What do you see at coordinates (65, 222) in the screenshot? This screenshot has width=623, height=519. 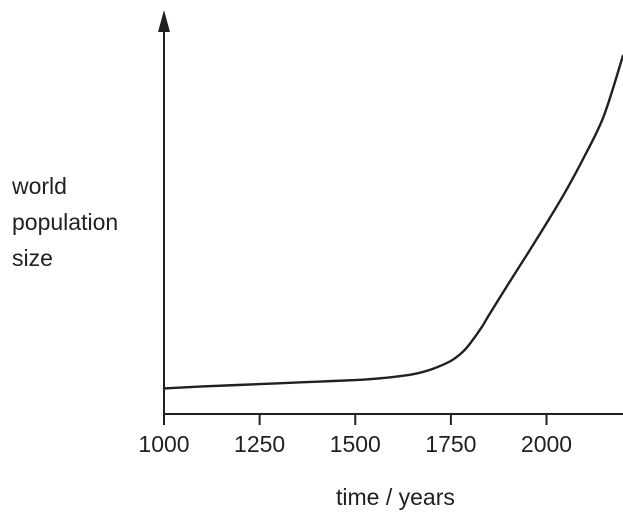 I see `y-axis-label-line-2: population` at bounding box center [65, 222].